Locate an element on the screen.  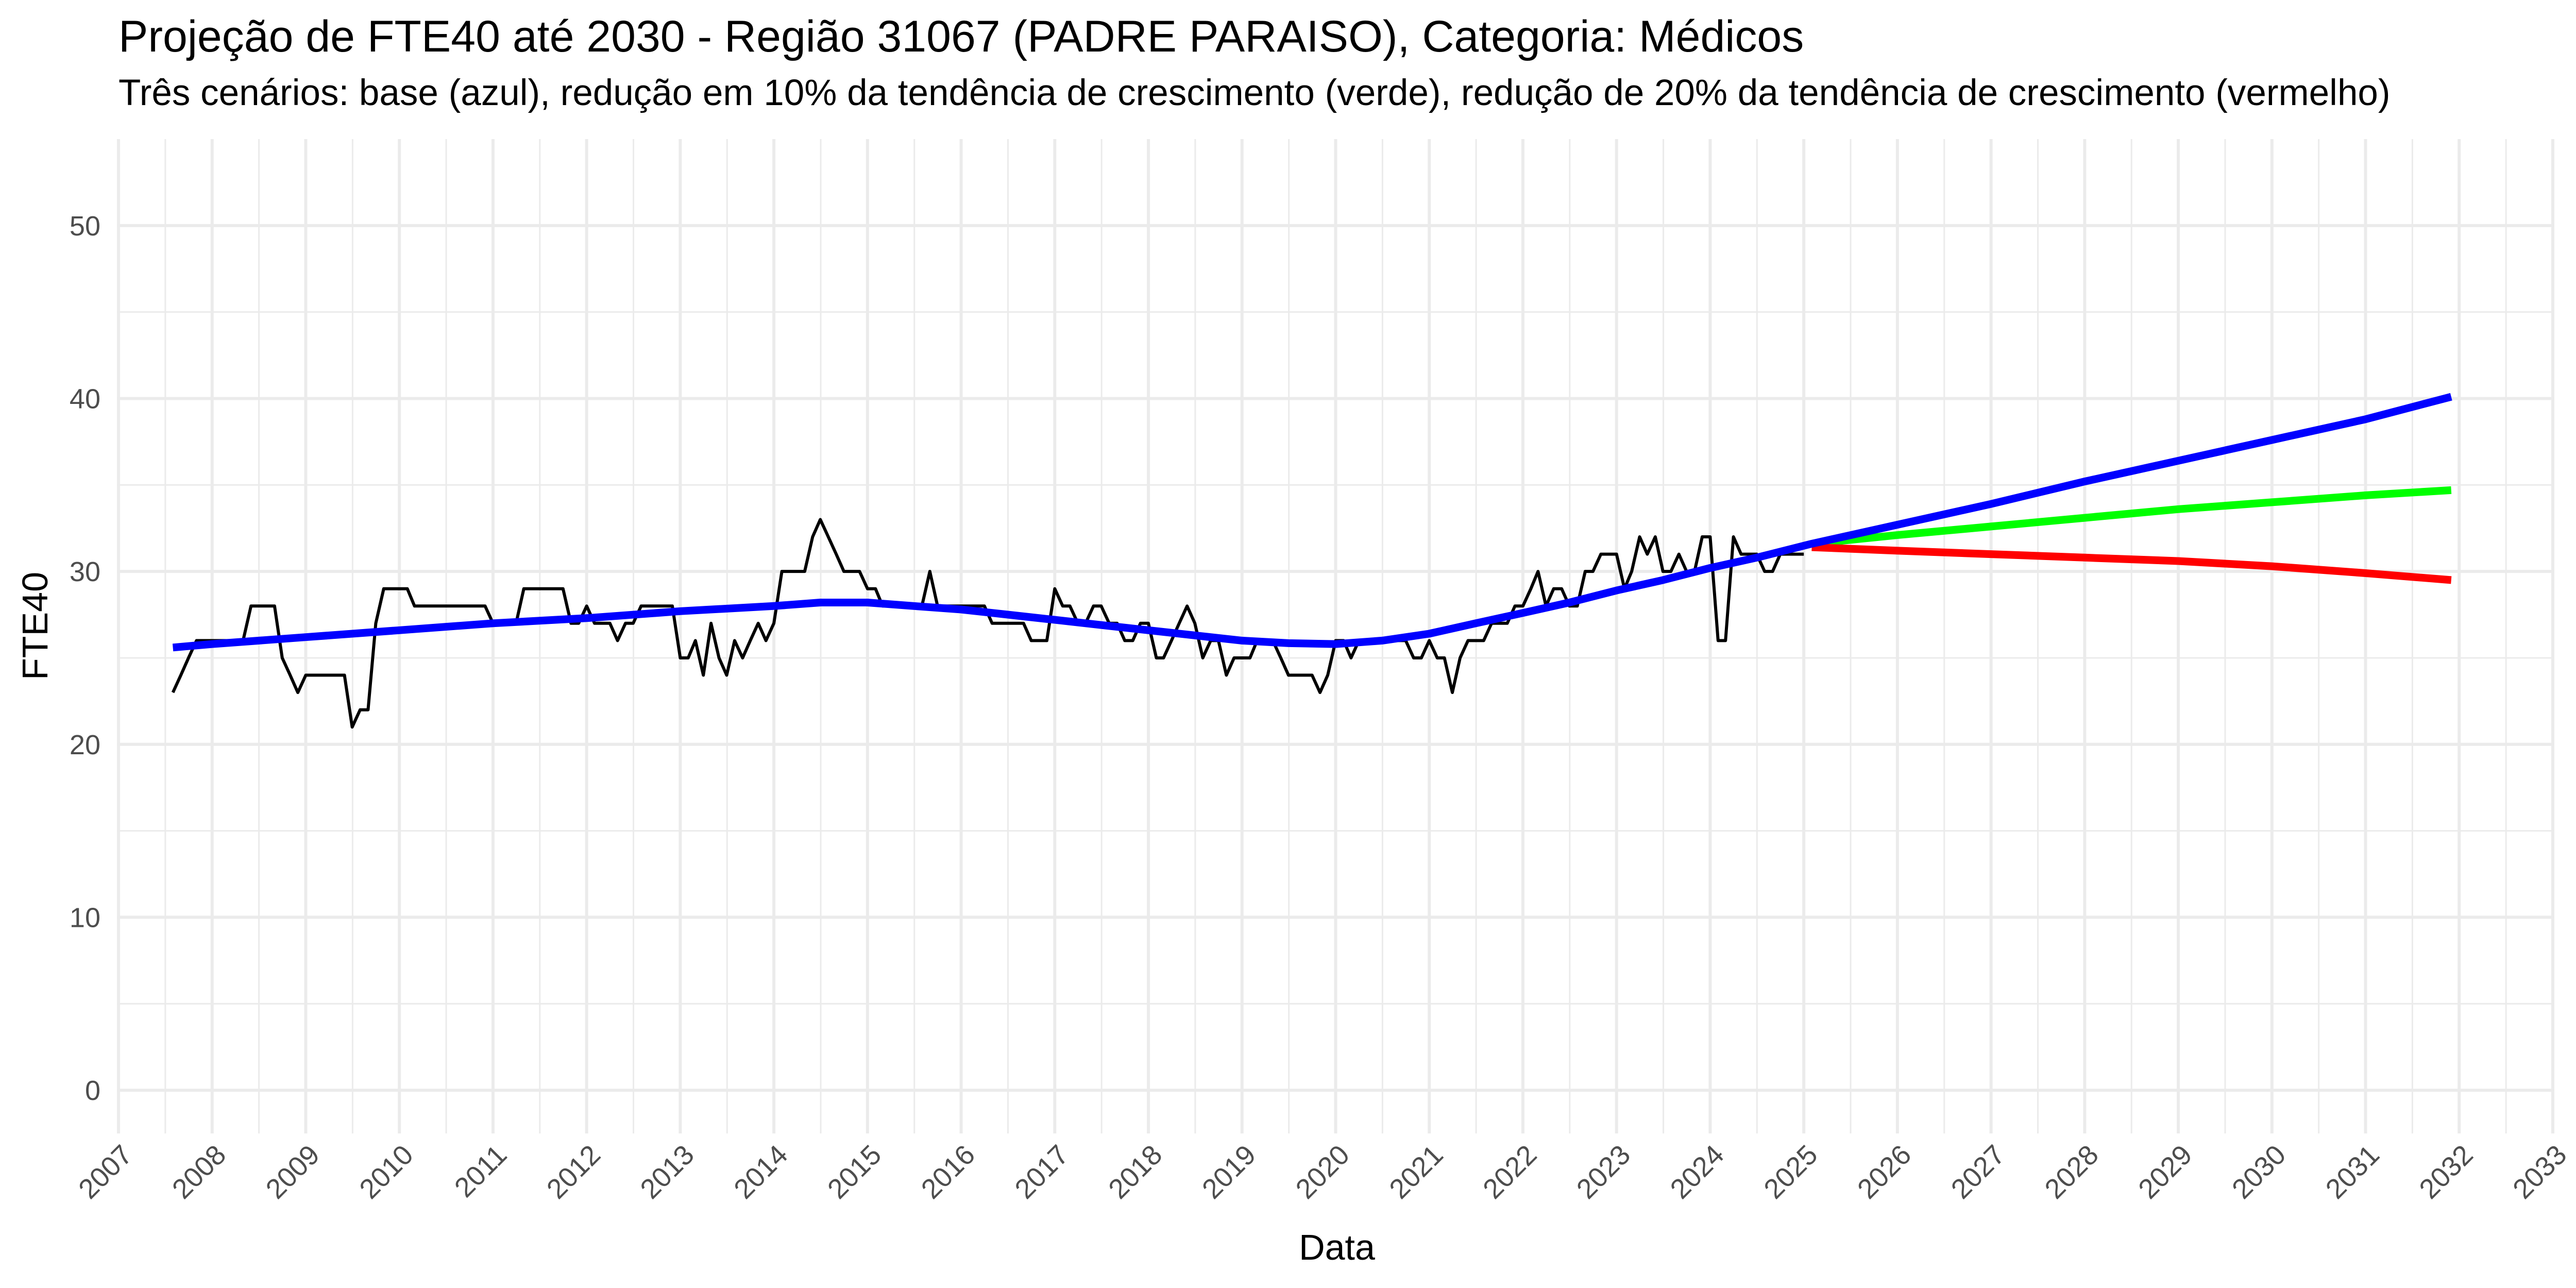
x-tick-label: 2008 is located at coordinates (199, 1172).